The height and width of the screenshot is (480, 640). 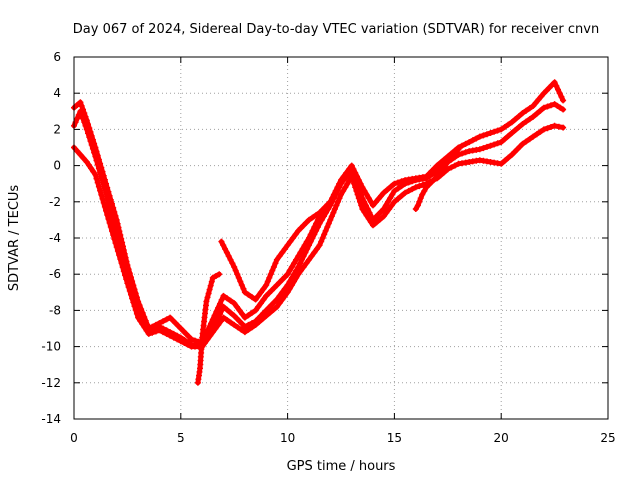 What do you see at coordinates (342, 438) in the screenshot?
I see `x-tick-labels: 0 5 10 15 20 25` at bounding box center [342, 438].